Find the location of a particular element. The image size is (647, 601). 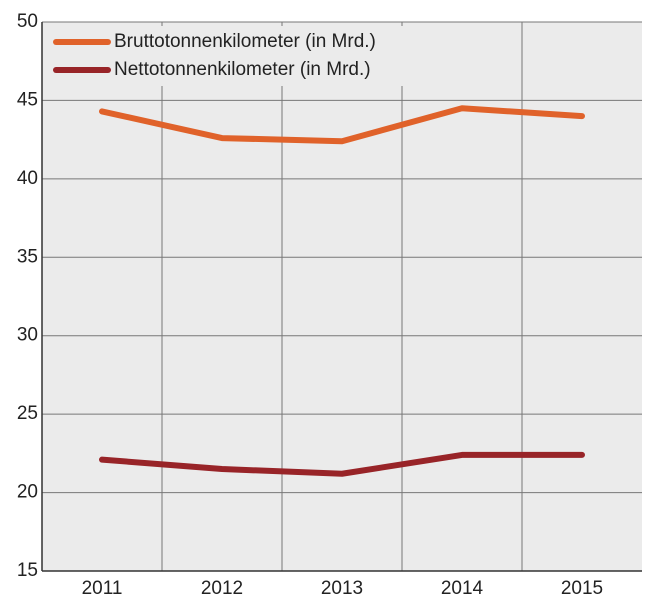

y-tick-label: 20 is located at coordinates (27, 492).